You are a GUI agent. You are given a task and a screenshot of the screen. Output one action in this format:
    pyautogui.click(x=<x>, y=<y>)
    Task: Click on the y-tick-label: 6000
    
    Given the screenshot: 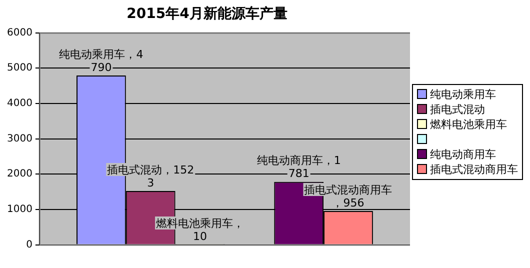 What is the action you would take?
    pyautogui.click(x=19, y=32)
    